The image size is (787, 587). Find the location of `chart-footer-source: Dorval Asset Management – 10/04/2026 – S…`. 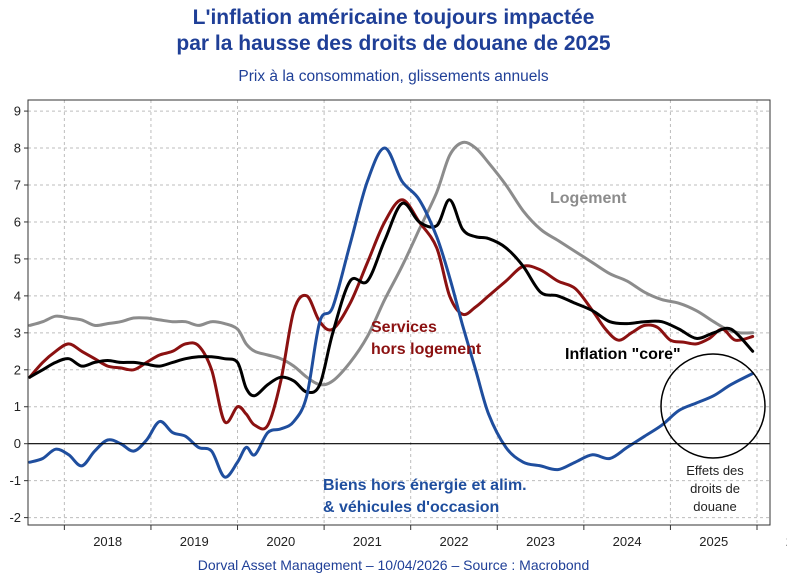

chart-footer-source: Dorval Asset Management – 10/04/2026 – S… is located at coordinates (393, 565).